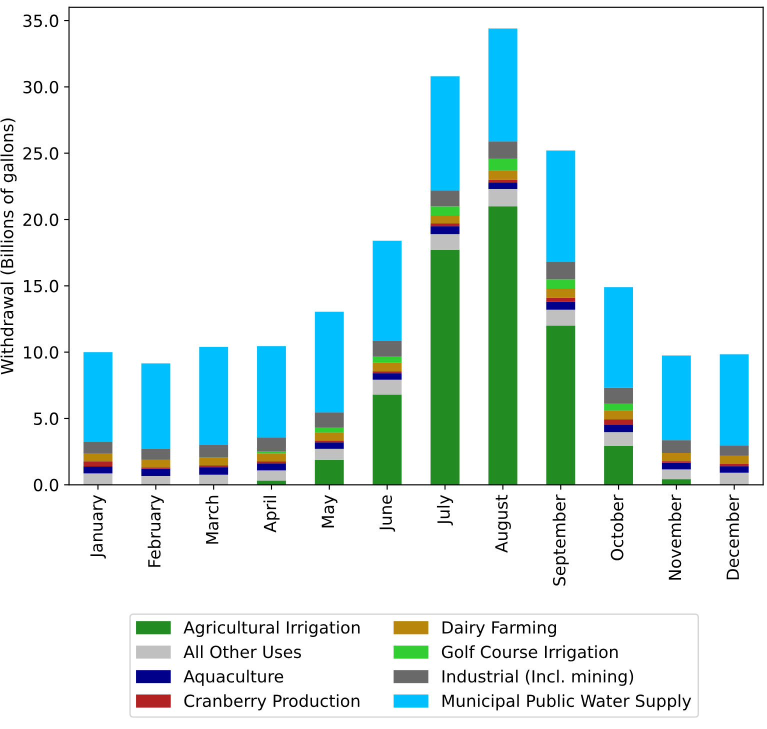 The width and height of the screenshot is (767, 729). I want to click on y-tick-label: 0.0, so click(46, 485).